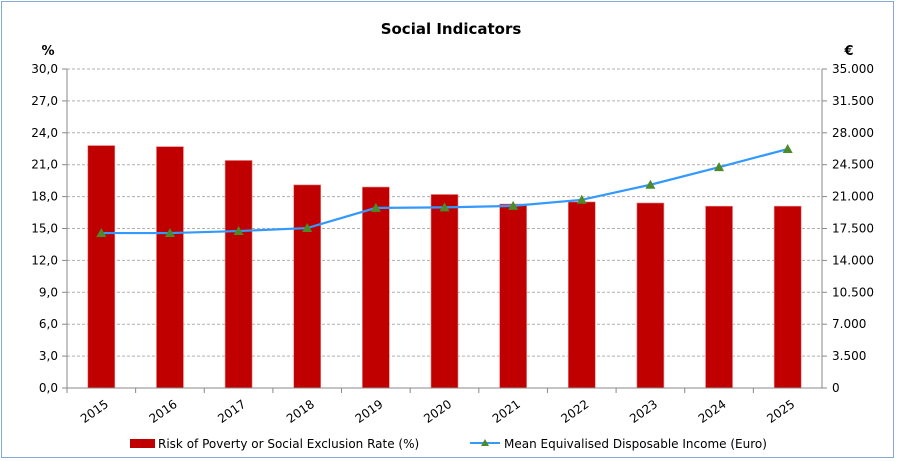 The height and width of the screenshot is (461, 897). I want to click on left-tick-label: 6,0, so click(48, 324).